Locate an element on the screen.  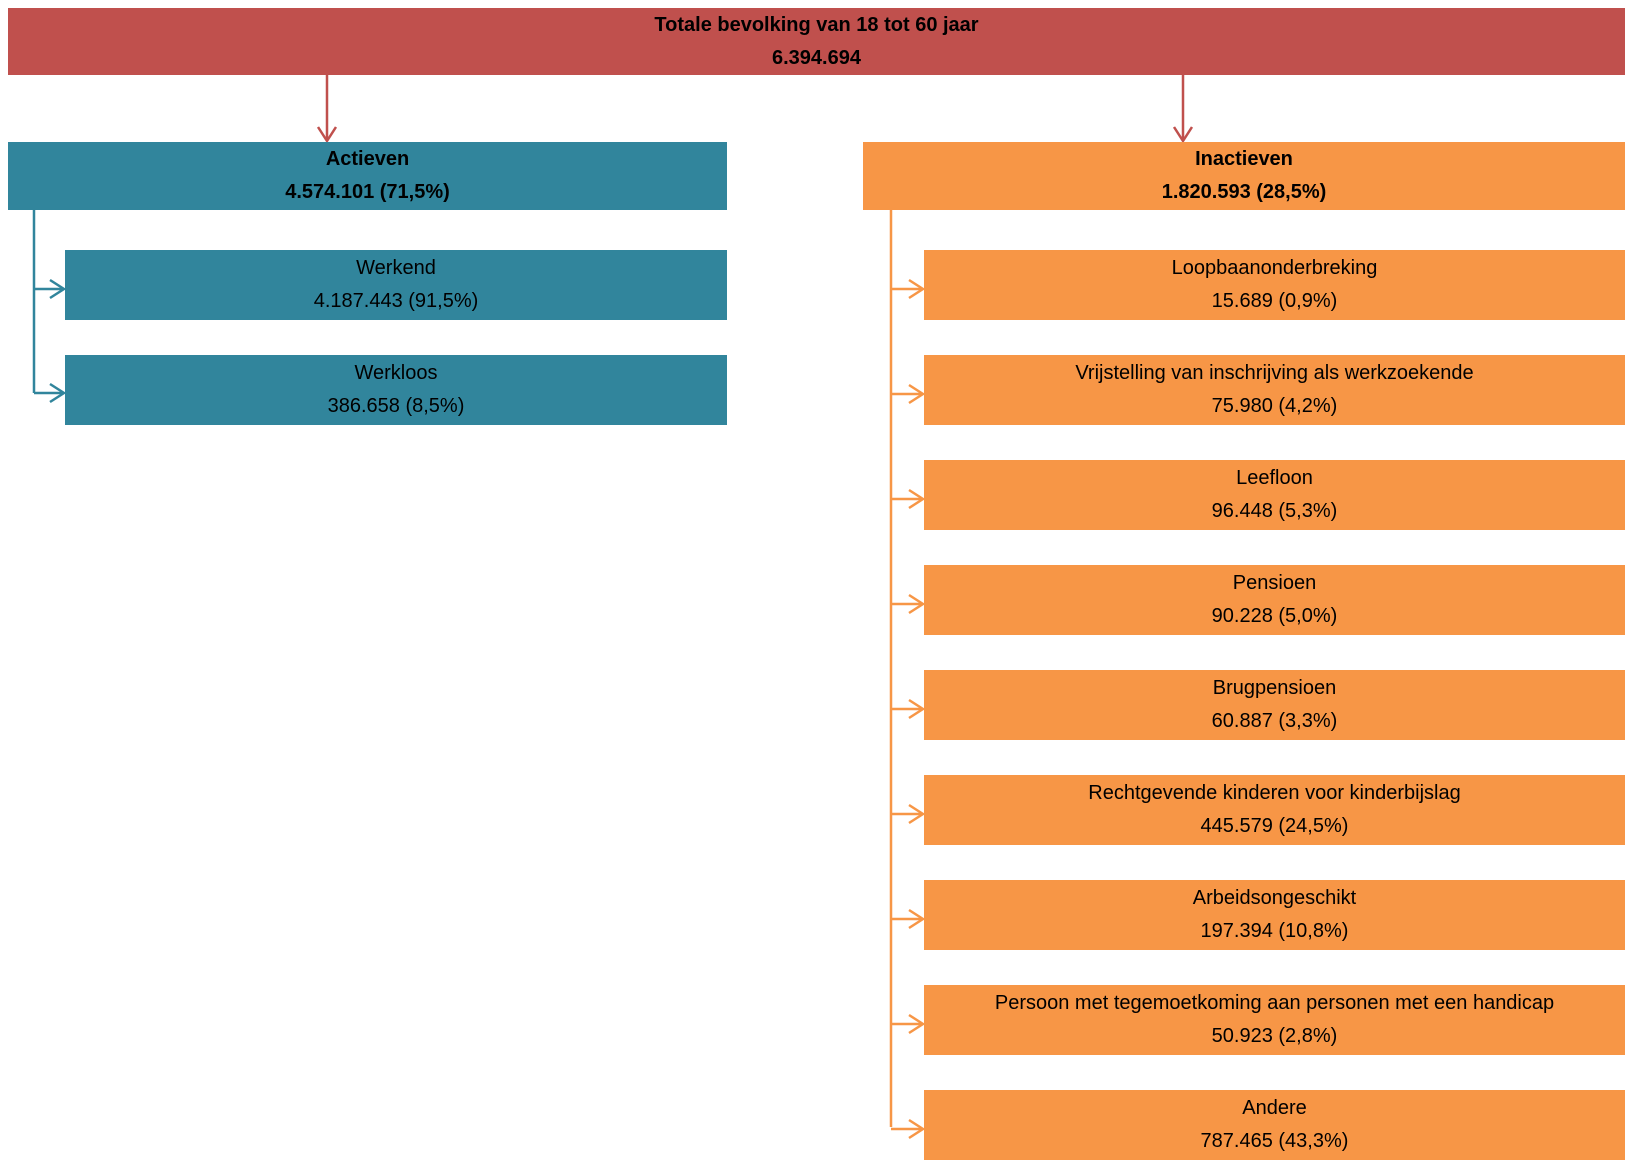
actieven-box: Actieven 4.574.101 (71,5%) is located at coordinates (367, 176).